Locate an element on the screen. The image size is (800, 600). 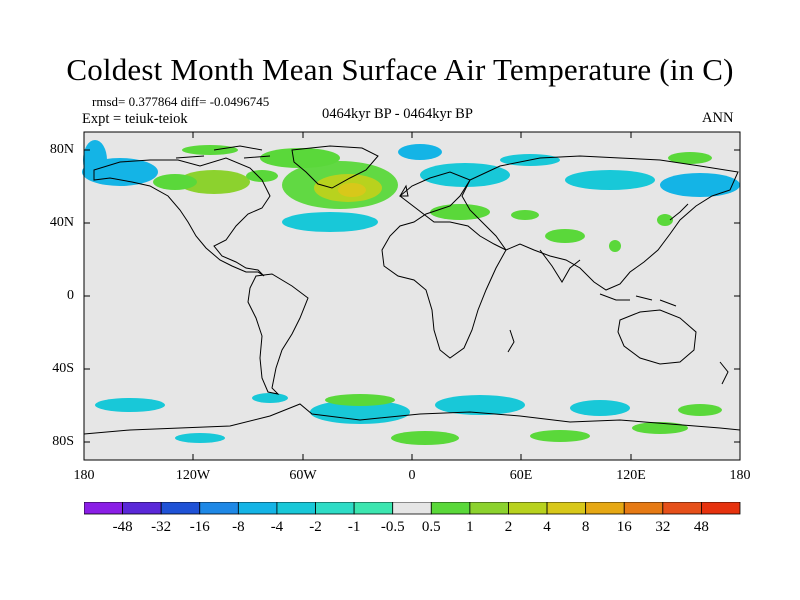
colorbar-label: -1 is located at coordinates (354, 527).